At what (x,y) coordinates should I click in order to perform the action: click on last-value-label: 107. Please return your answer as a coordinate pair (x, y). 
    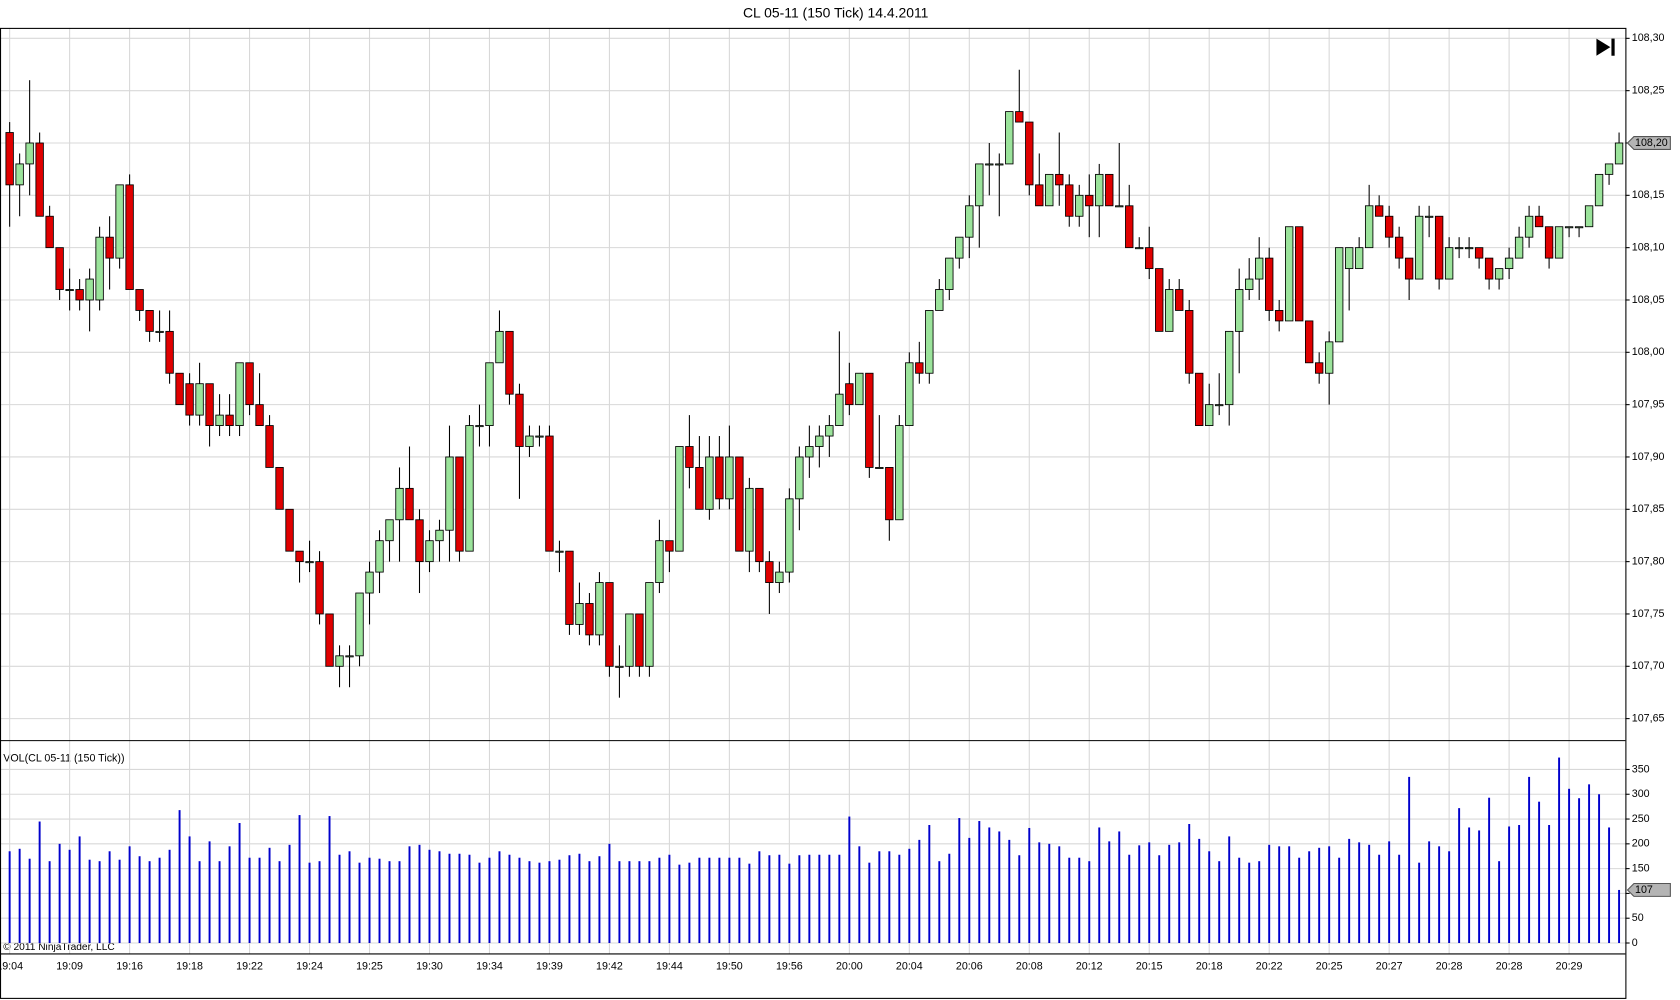
    Looking at the image, I should click on (1644, 890).